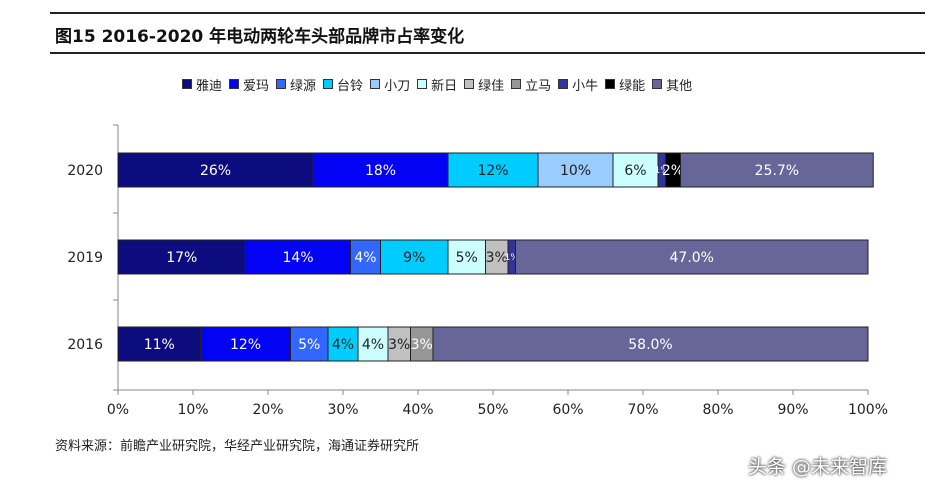 This screenshot has width=938, height=502. I want to click on x-tick-label: 80%, so click(717, 410).